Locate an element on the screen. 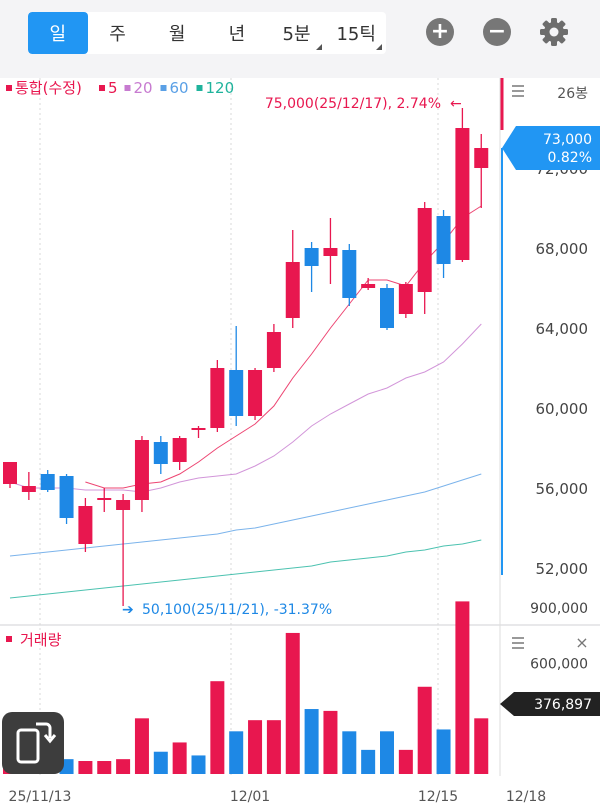 The width and height of the screenshot is (600, 810). low-annotation: 50,100(25/11/21), -31.37% is located at coordinates (237, 610).